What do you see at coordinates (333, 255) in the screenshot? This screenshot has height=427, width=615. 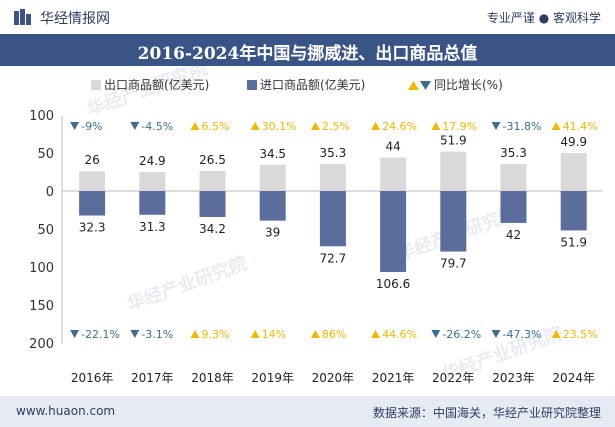 I see `import-value-labels: 32.3 31.3 34.2 39 72.7 106.6 79.7 42 51.9` at bounding box center [333, 255].